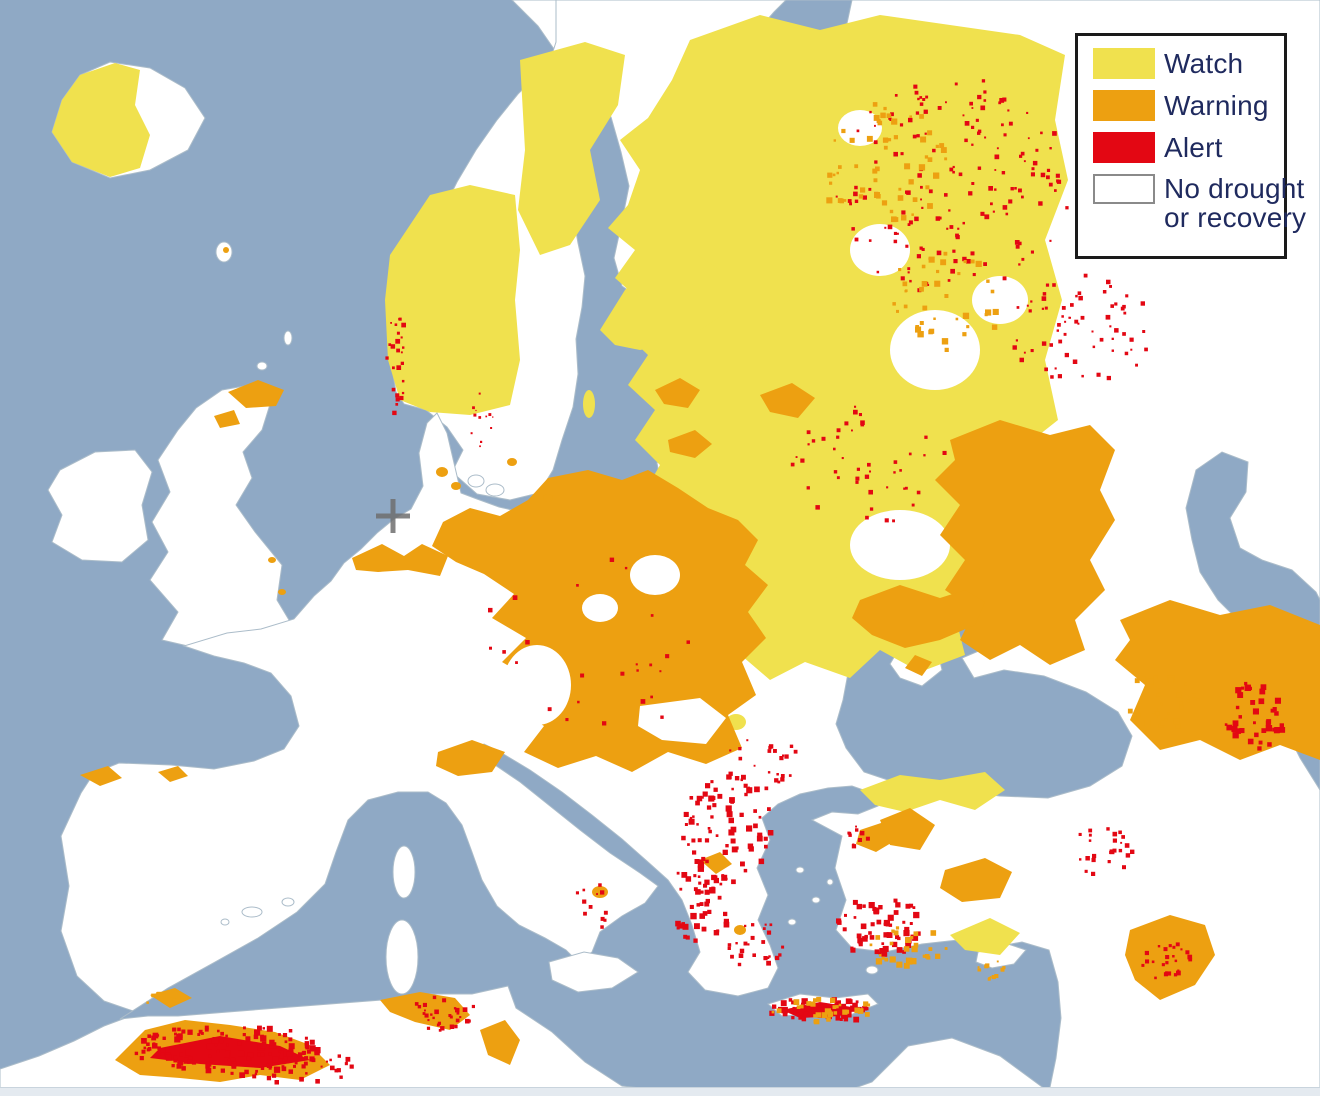 The width and height of the screenshot is (1320, 1096). Describe the element at coordinates (288, 338) in the screenshot. I see `land-shetland` at that location.